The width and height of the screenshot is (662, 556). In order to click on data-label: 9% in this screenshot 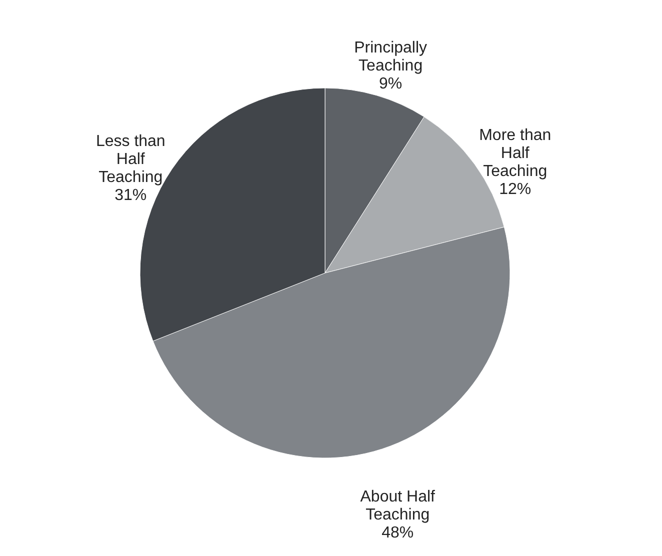, I will do `click(390, 83)`.